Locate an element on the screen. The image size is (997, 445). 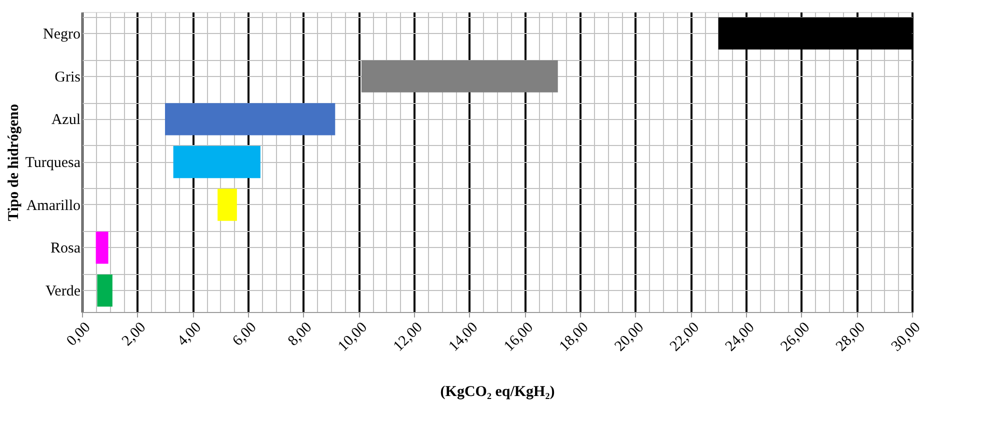
x-tick-label: 8,00 is located at coordinates (300, 335).